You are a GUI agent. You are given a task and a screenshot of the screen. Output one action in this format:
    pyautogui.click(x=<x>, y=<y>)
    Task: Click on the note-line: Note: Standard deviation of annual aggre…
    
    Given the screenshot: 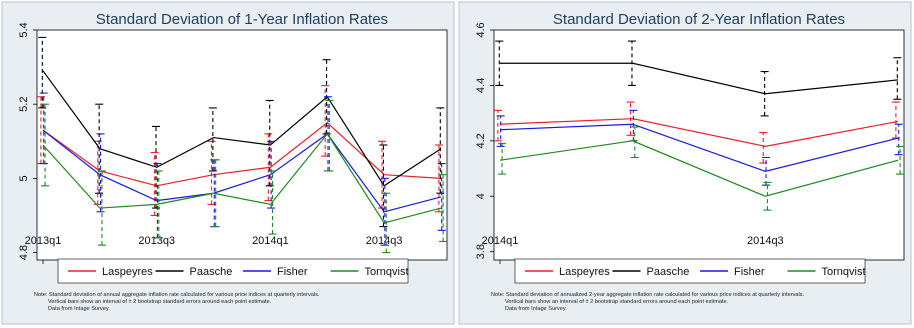 What is the action you would take?
    pyautogui.click(x=177, y=295)
    